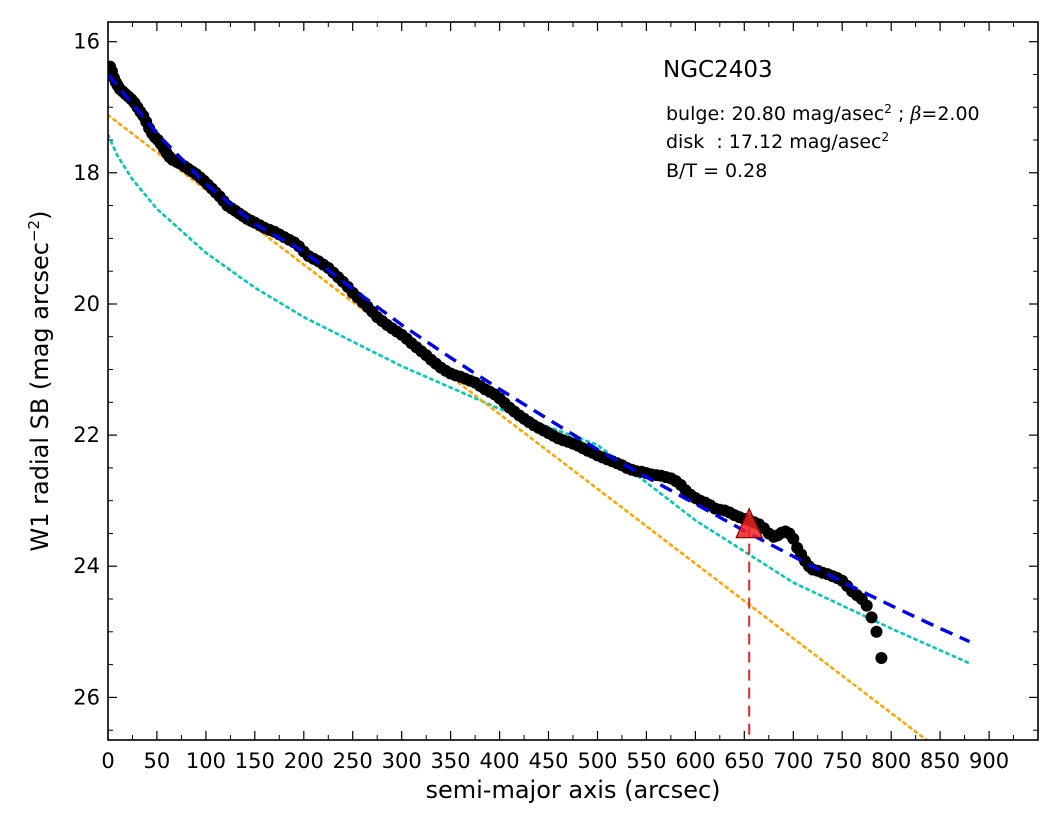  I want to click on x-tick-label: 700, so click(793, 761).